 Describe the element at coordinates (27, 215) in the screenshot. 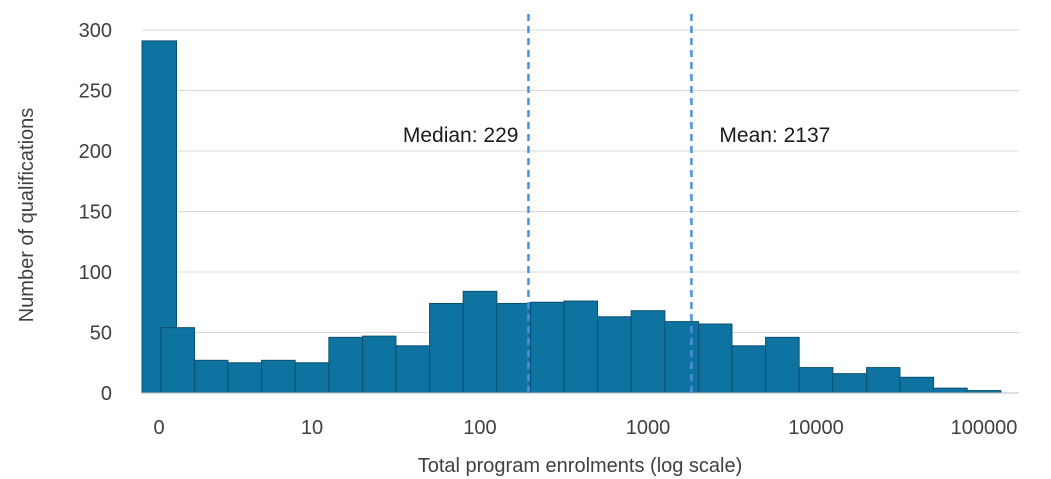

I see `y-axis-title: Number of qualifications` at that location.